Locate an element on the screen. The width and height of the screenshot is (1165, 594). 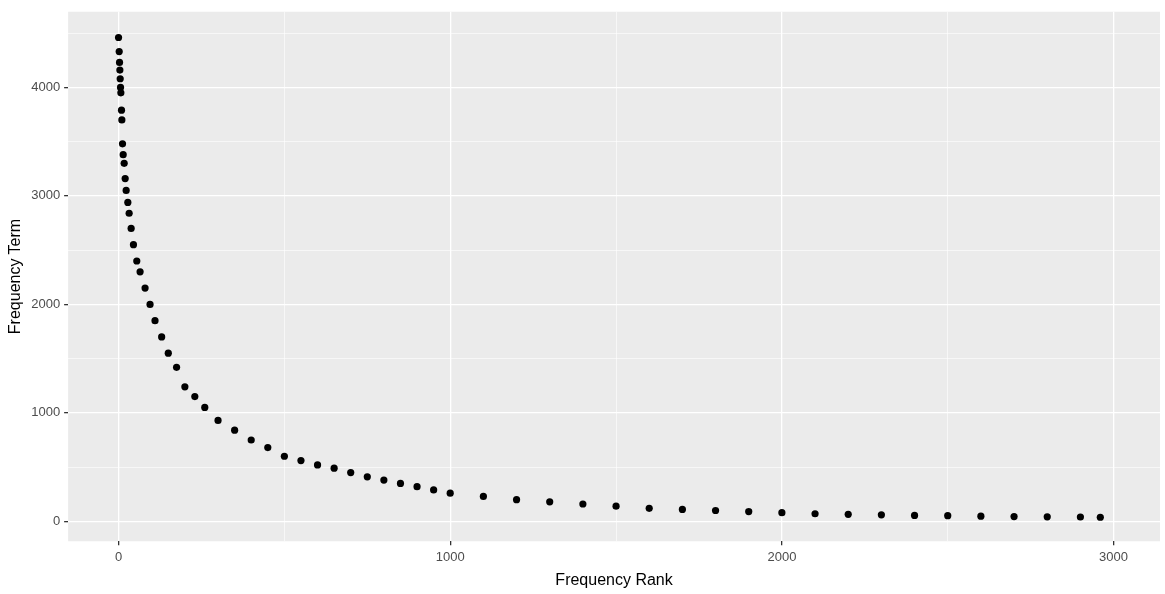
y-axis-title: Frequency Term is located at coordinates (15, 276).